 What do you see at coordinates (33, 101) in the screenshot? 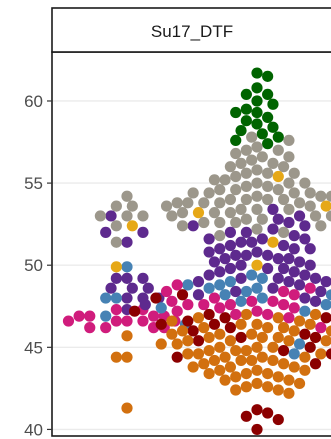
I see `y-tick-label-60: 60` at bounding box center [33, 101].